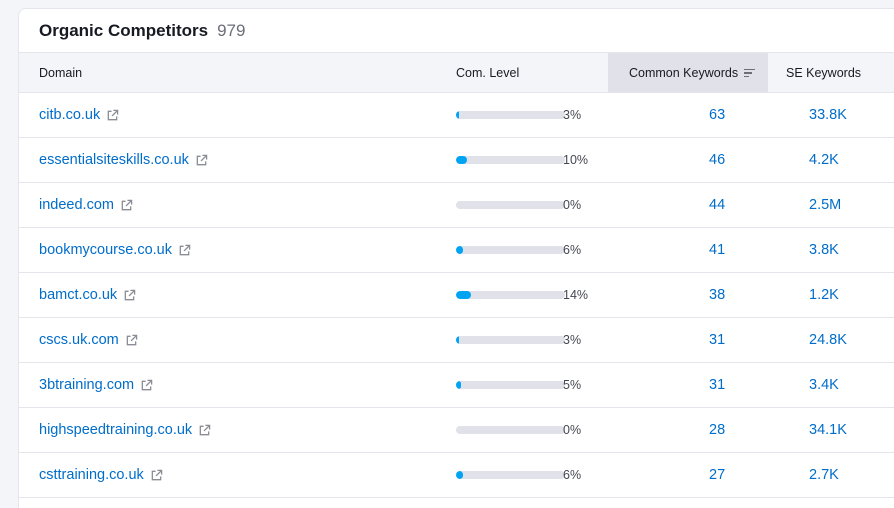  Describe the element at coordinates (91, 475) in the screenshot. I see `domain-link: csttraining.co.uk` at that location.